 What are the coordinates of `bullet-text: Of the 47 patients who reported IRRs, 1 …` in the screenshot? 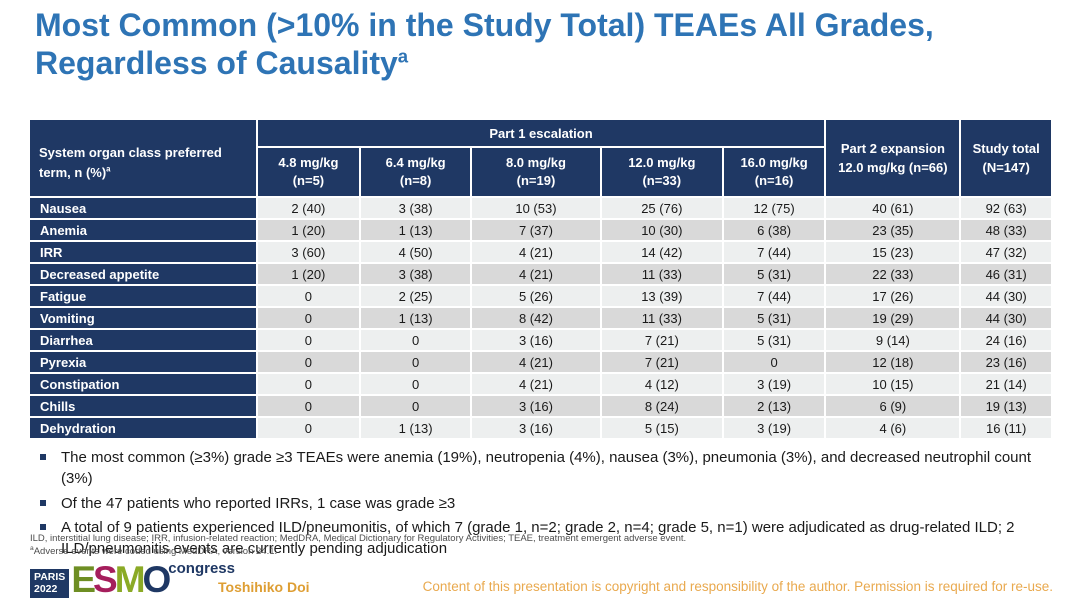 It's located at (258, 503).